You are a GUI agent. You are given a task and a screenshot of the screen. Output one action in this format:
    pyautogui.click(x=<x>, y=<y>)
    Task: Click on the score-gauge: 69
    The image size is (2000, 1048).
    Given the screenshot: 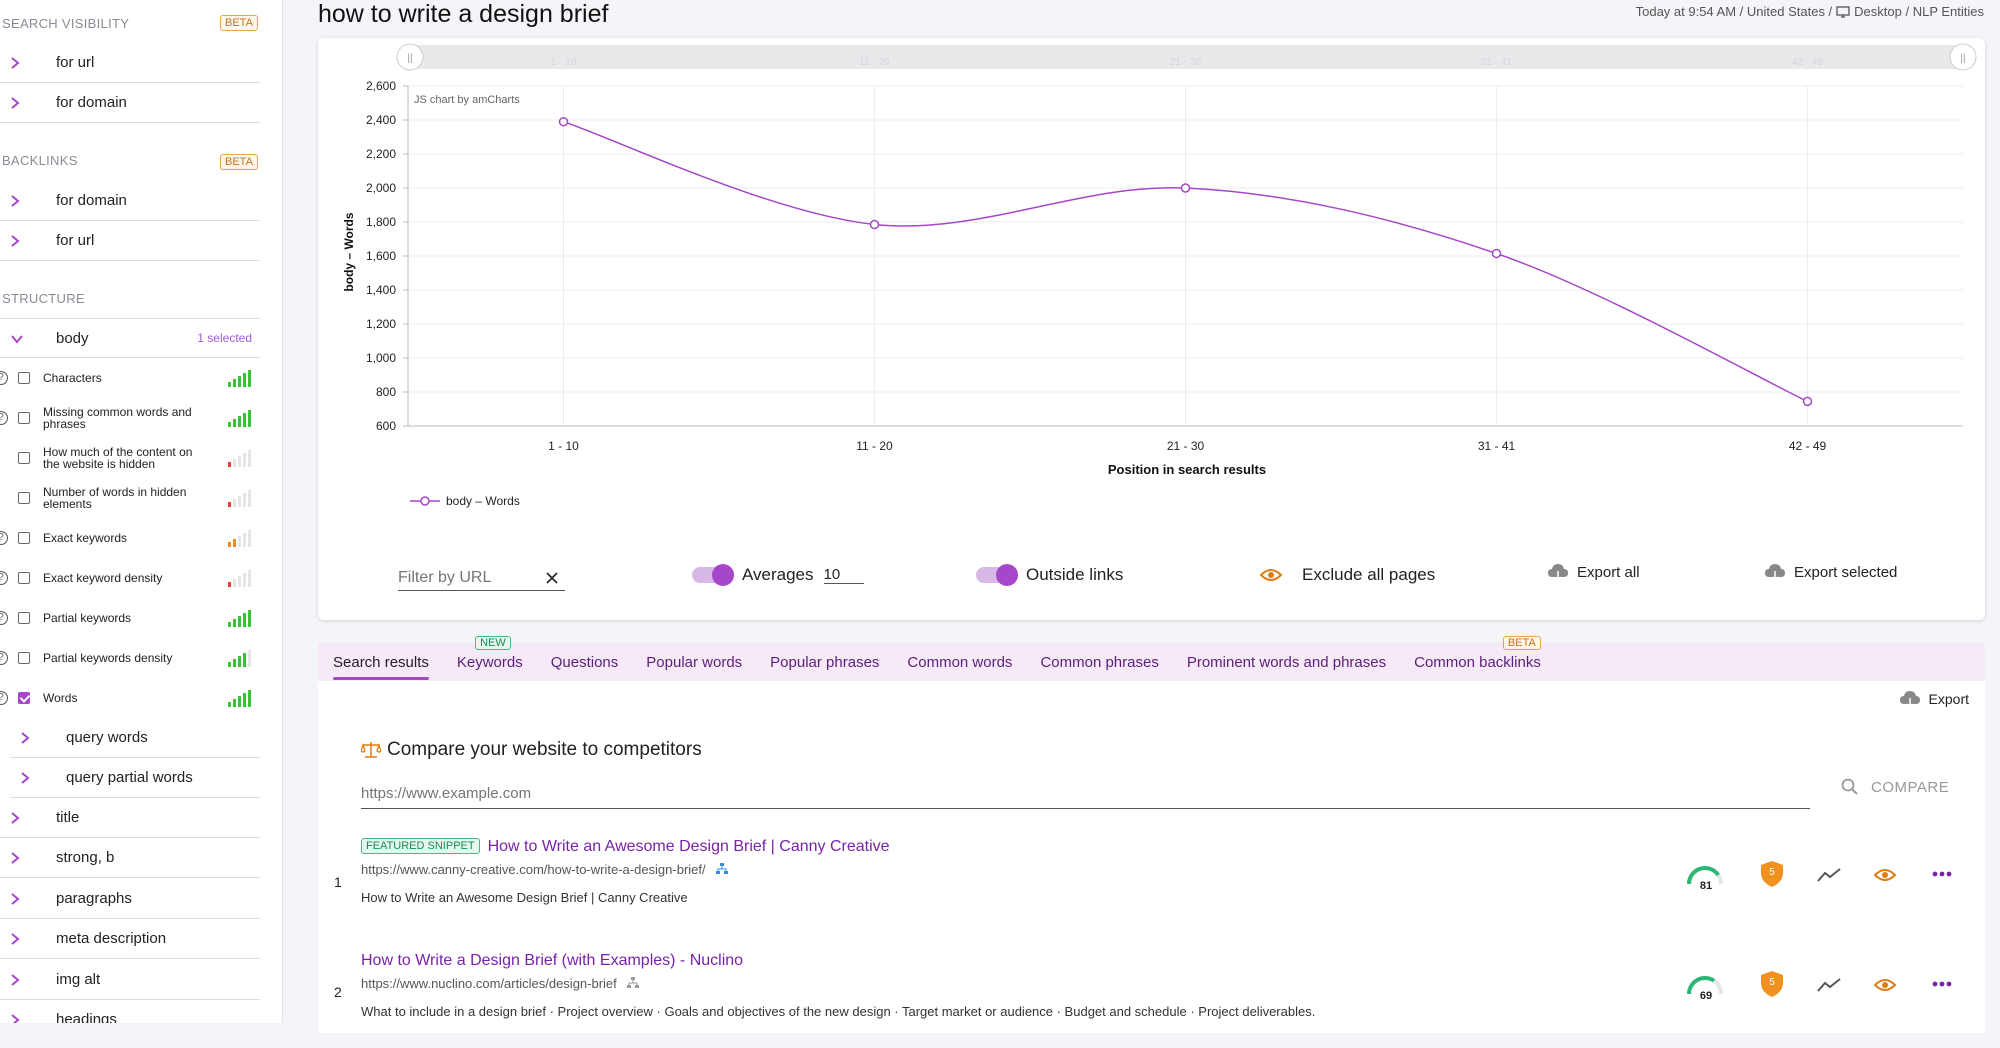 What is the action you would take?
    pyautogui.click(x=1706, y=991)
    